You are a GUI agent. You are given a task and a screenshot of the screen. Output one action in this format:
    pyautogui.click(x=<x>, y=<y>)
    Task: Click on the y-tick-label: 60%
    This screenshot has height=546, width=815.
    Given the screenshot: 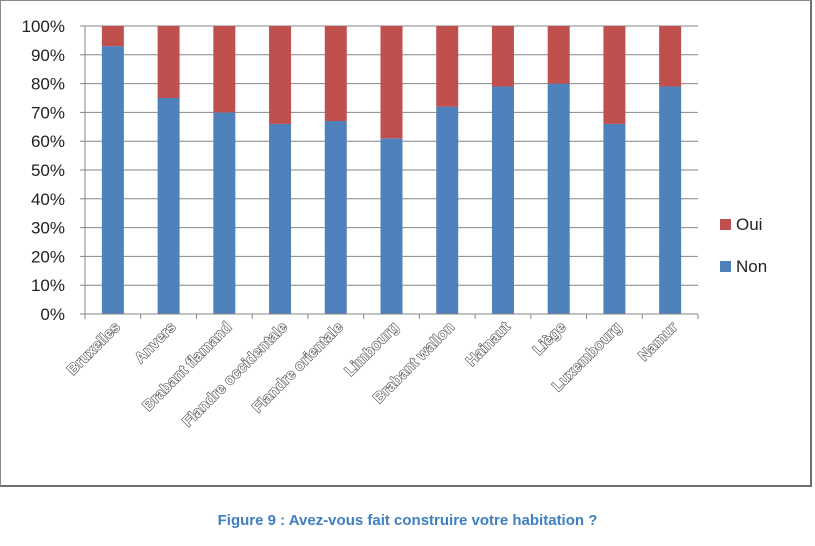 What is the action you would take?
    pyautogui.click(x=48, y=141)
    